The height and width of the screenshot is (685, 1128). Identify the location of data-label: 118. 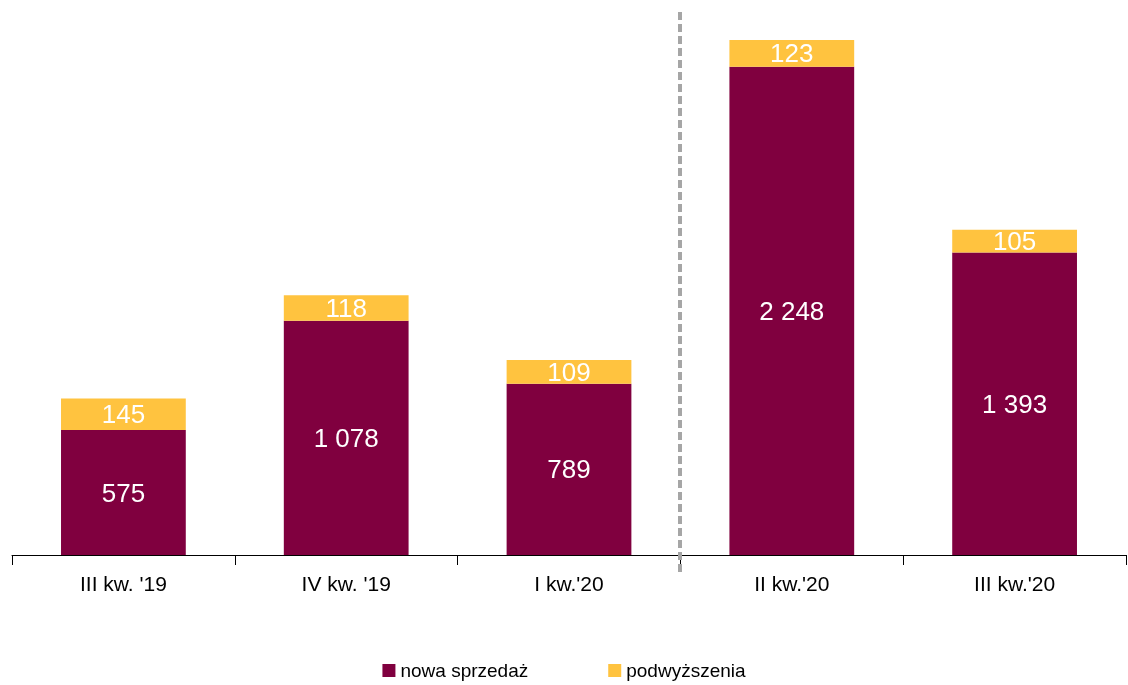
(346, 308).